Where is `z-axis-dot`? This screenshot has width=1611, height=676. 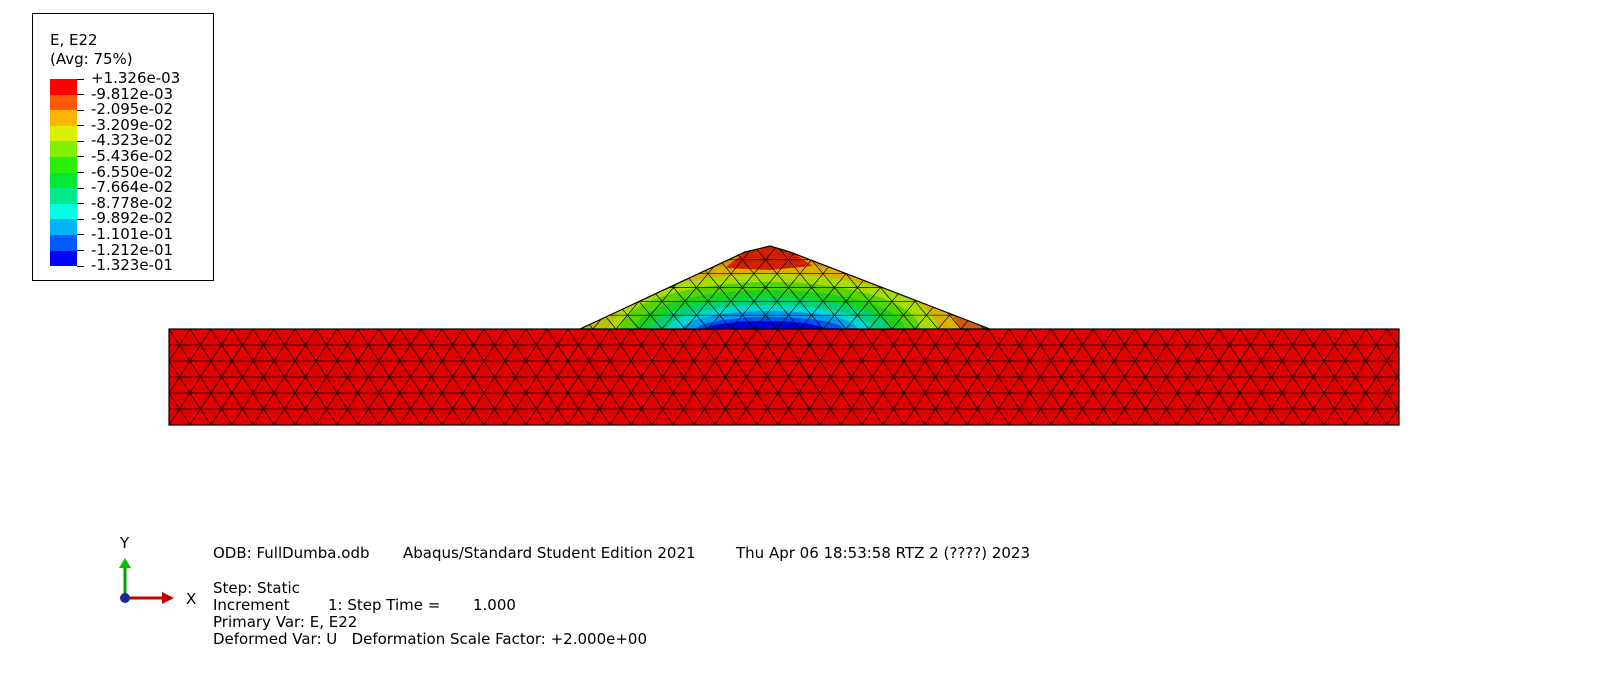 z-axis-dot is located at coordinates (125, 598).